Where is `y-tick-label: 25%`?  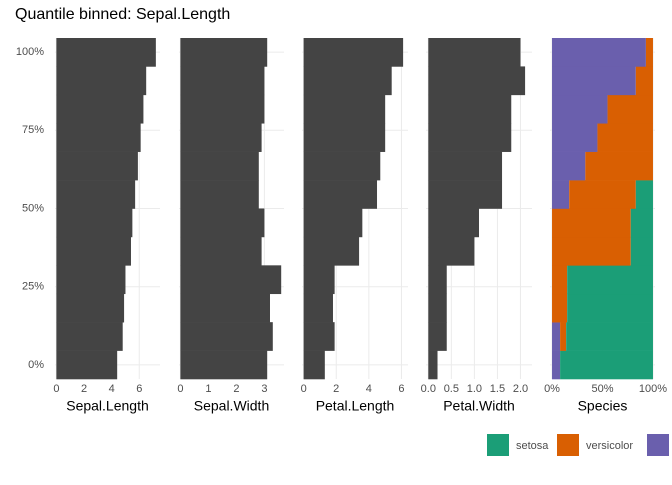
y-tick-label: 25% is located at coordinates (33, 287).